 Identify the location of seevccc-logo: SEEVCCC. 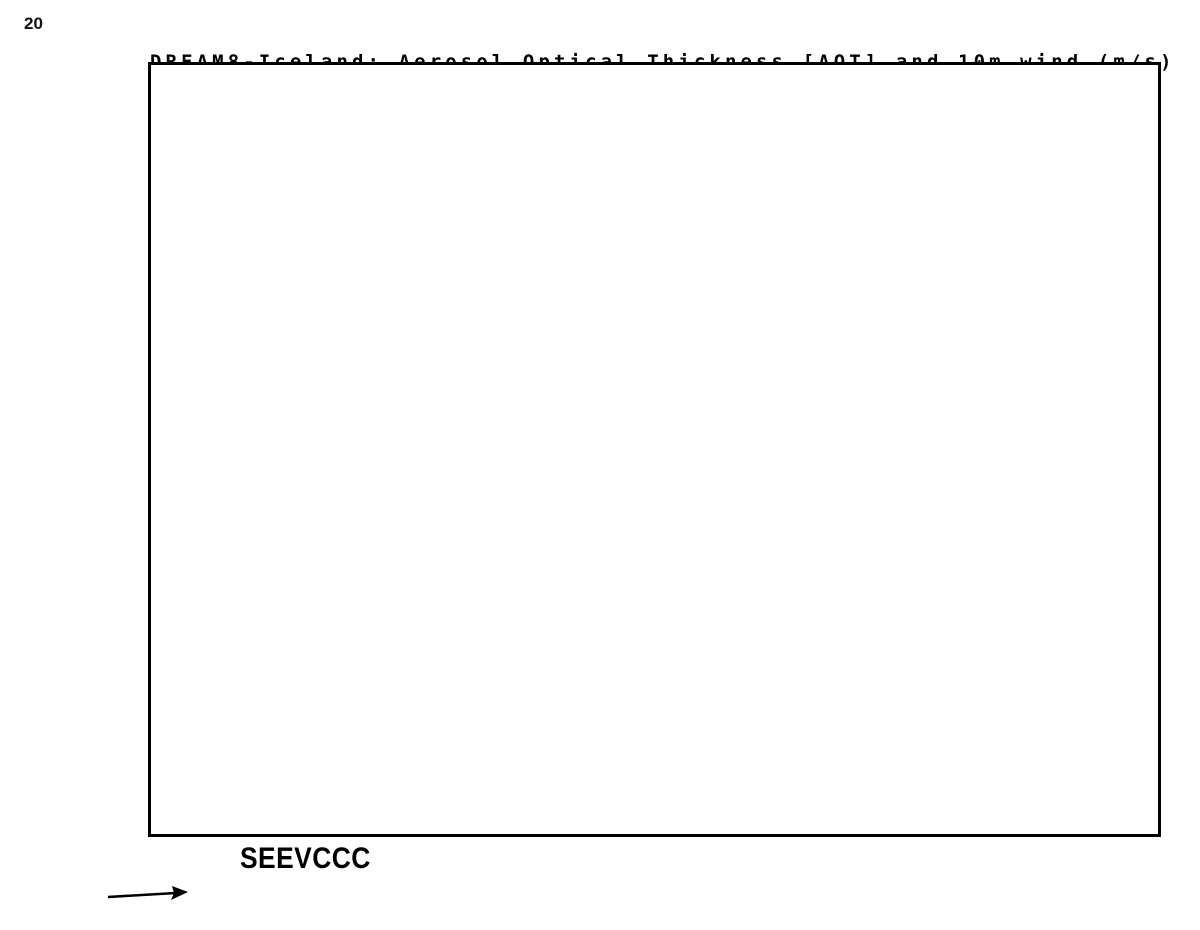
(267, 859).